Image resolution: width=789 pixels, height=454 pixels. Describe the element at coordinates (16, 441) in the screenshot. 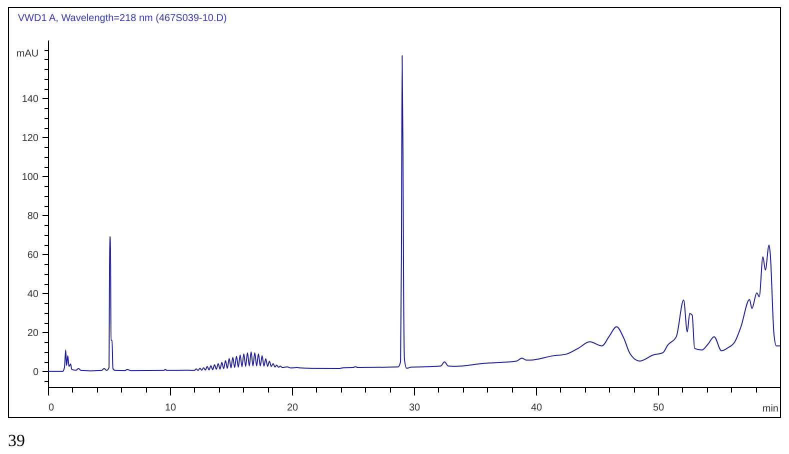

I see `text: 39` at that location.